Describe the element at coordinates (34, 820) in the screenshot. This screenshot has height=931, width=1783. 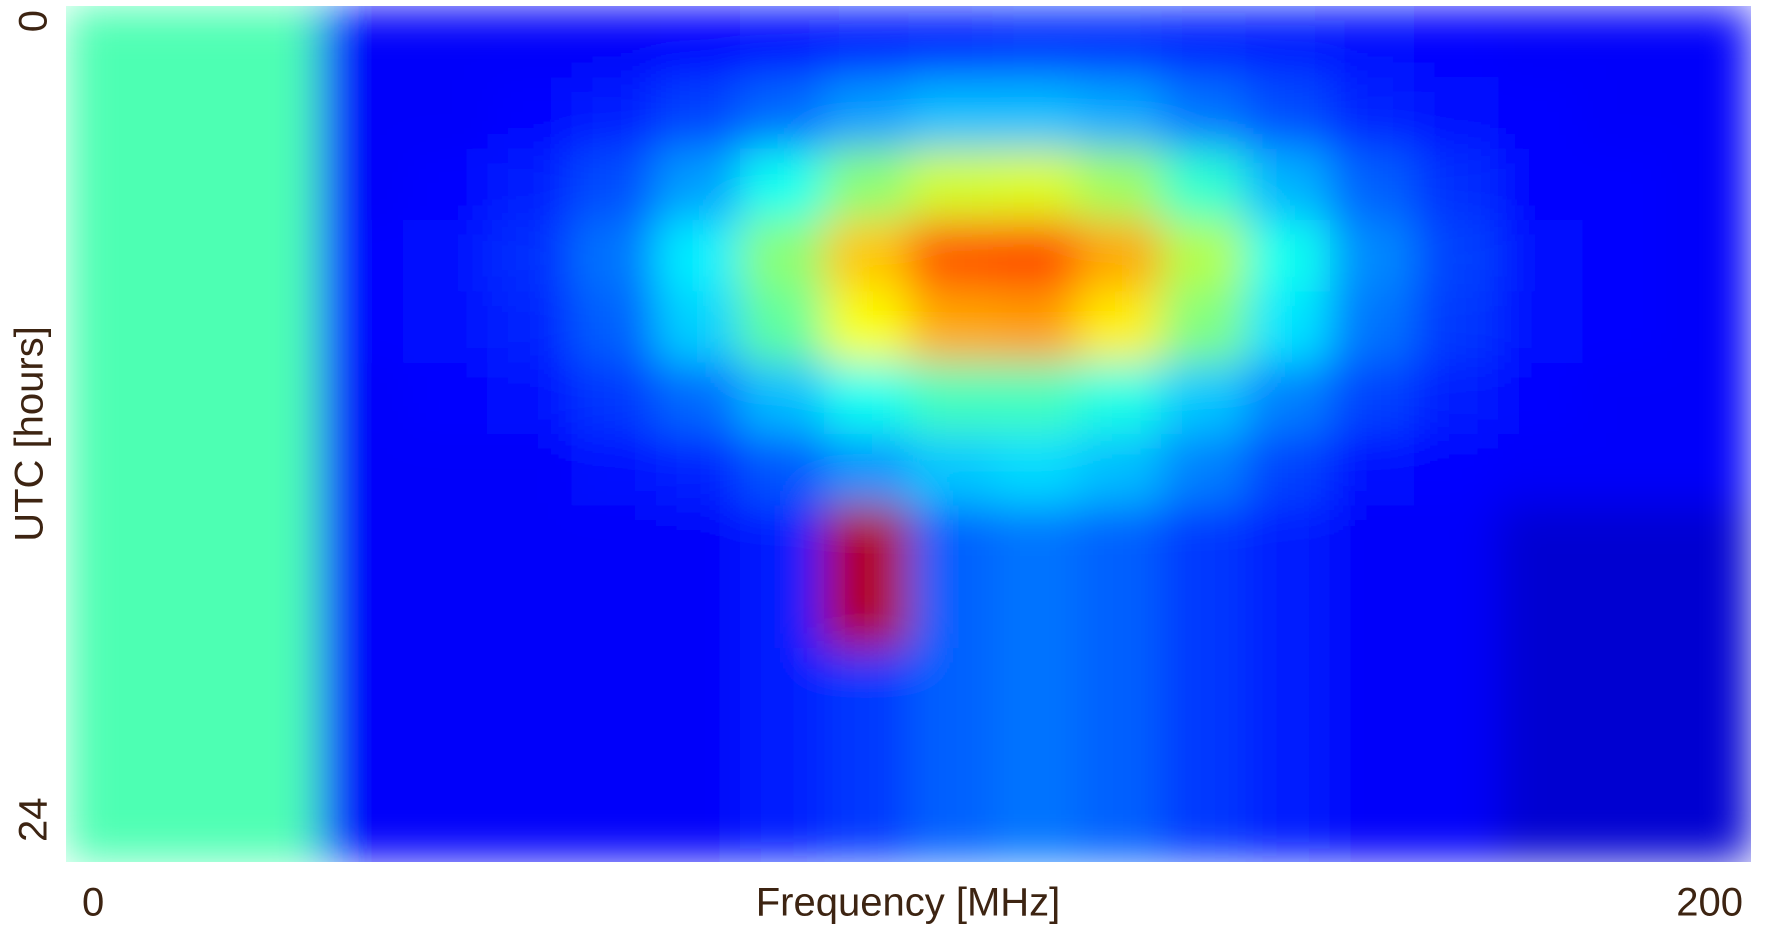
I see `y-tick-label: 24` at that location.